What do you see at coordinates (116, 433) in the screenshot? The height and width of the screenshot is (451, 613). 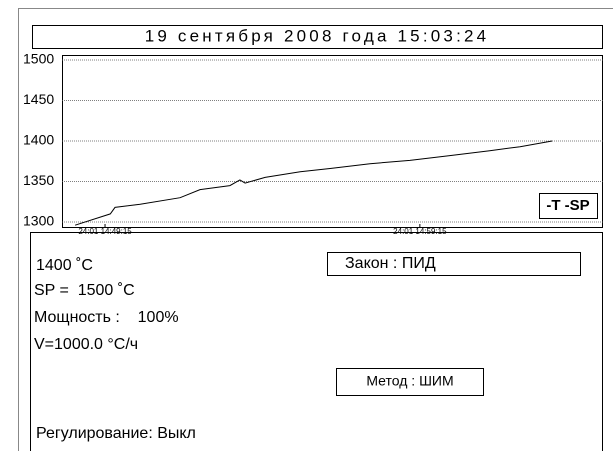 I see `regulation: Регулирование: Выкл` at bounding box center [116, 433].